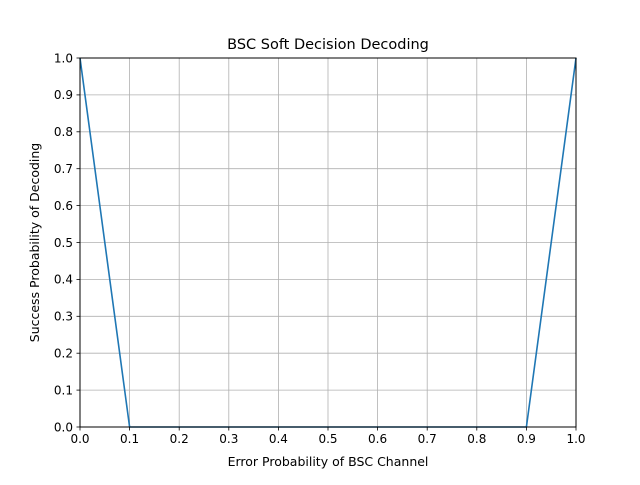  Describe the element at coordinates (63, 132) in the screenshot. I see `y-tick-label: 0.8` at that location.